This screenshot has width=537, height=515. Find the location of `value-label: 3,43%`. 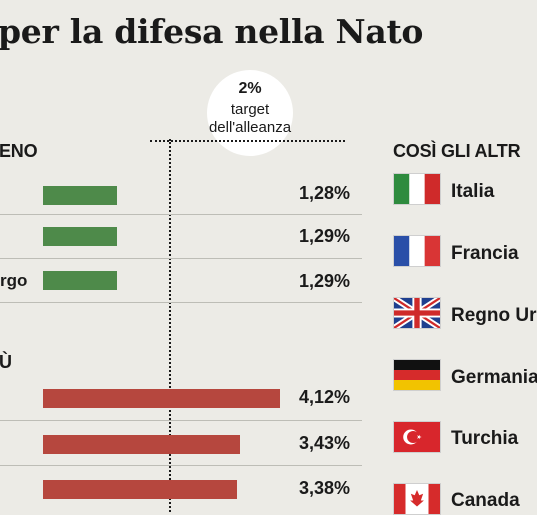

value-label: 3,43% is located at coordinates (324, 443).